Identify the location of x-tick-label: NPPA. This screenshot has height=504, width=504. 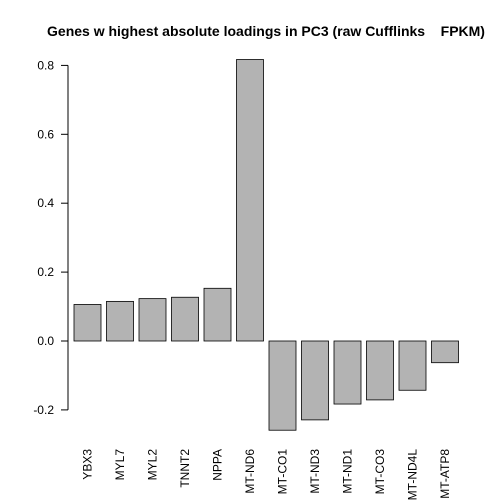
(218, 465).